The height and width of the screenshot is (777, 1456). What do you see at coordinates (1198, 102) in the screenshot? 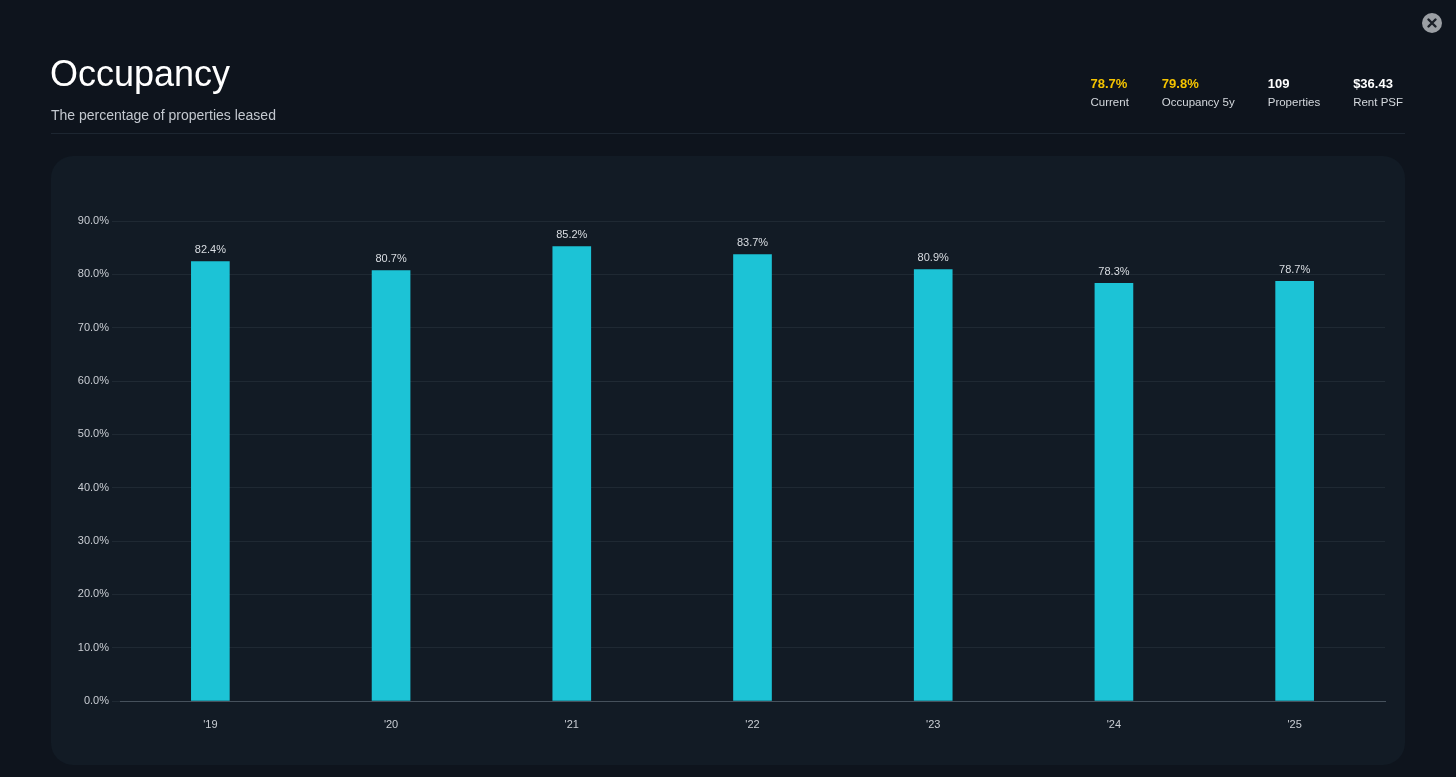
I see `text: Occupancy 5y` at bounding box center [1198, 102].